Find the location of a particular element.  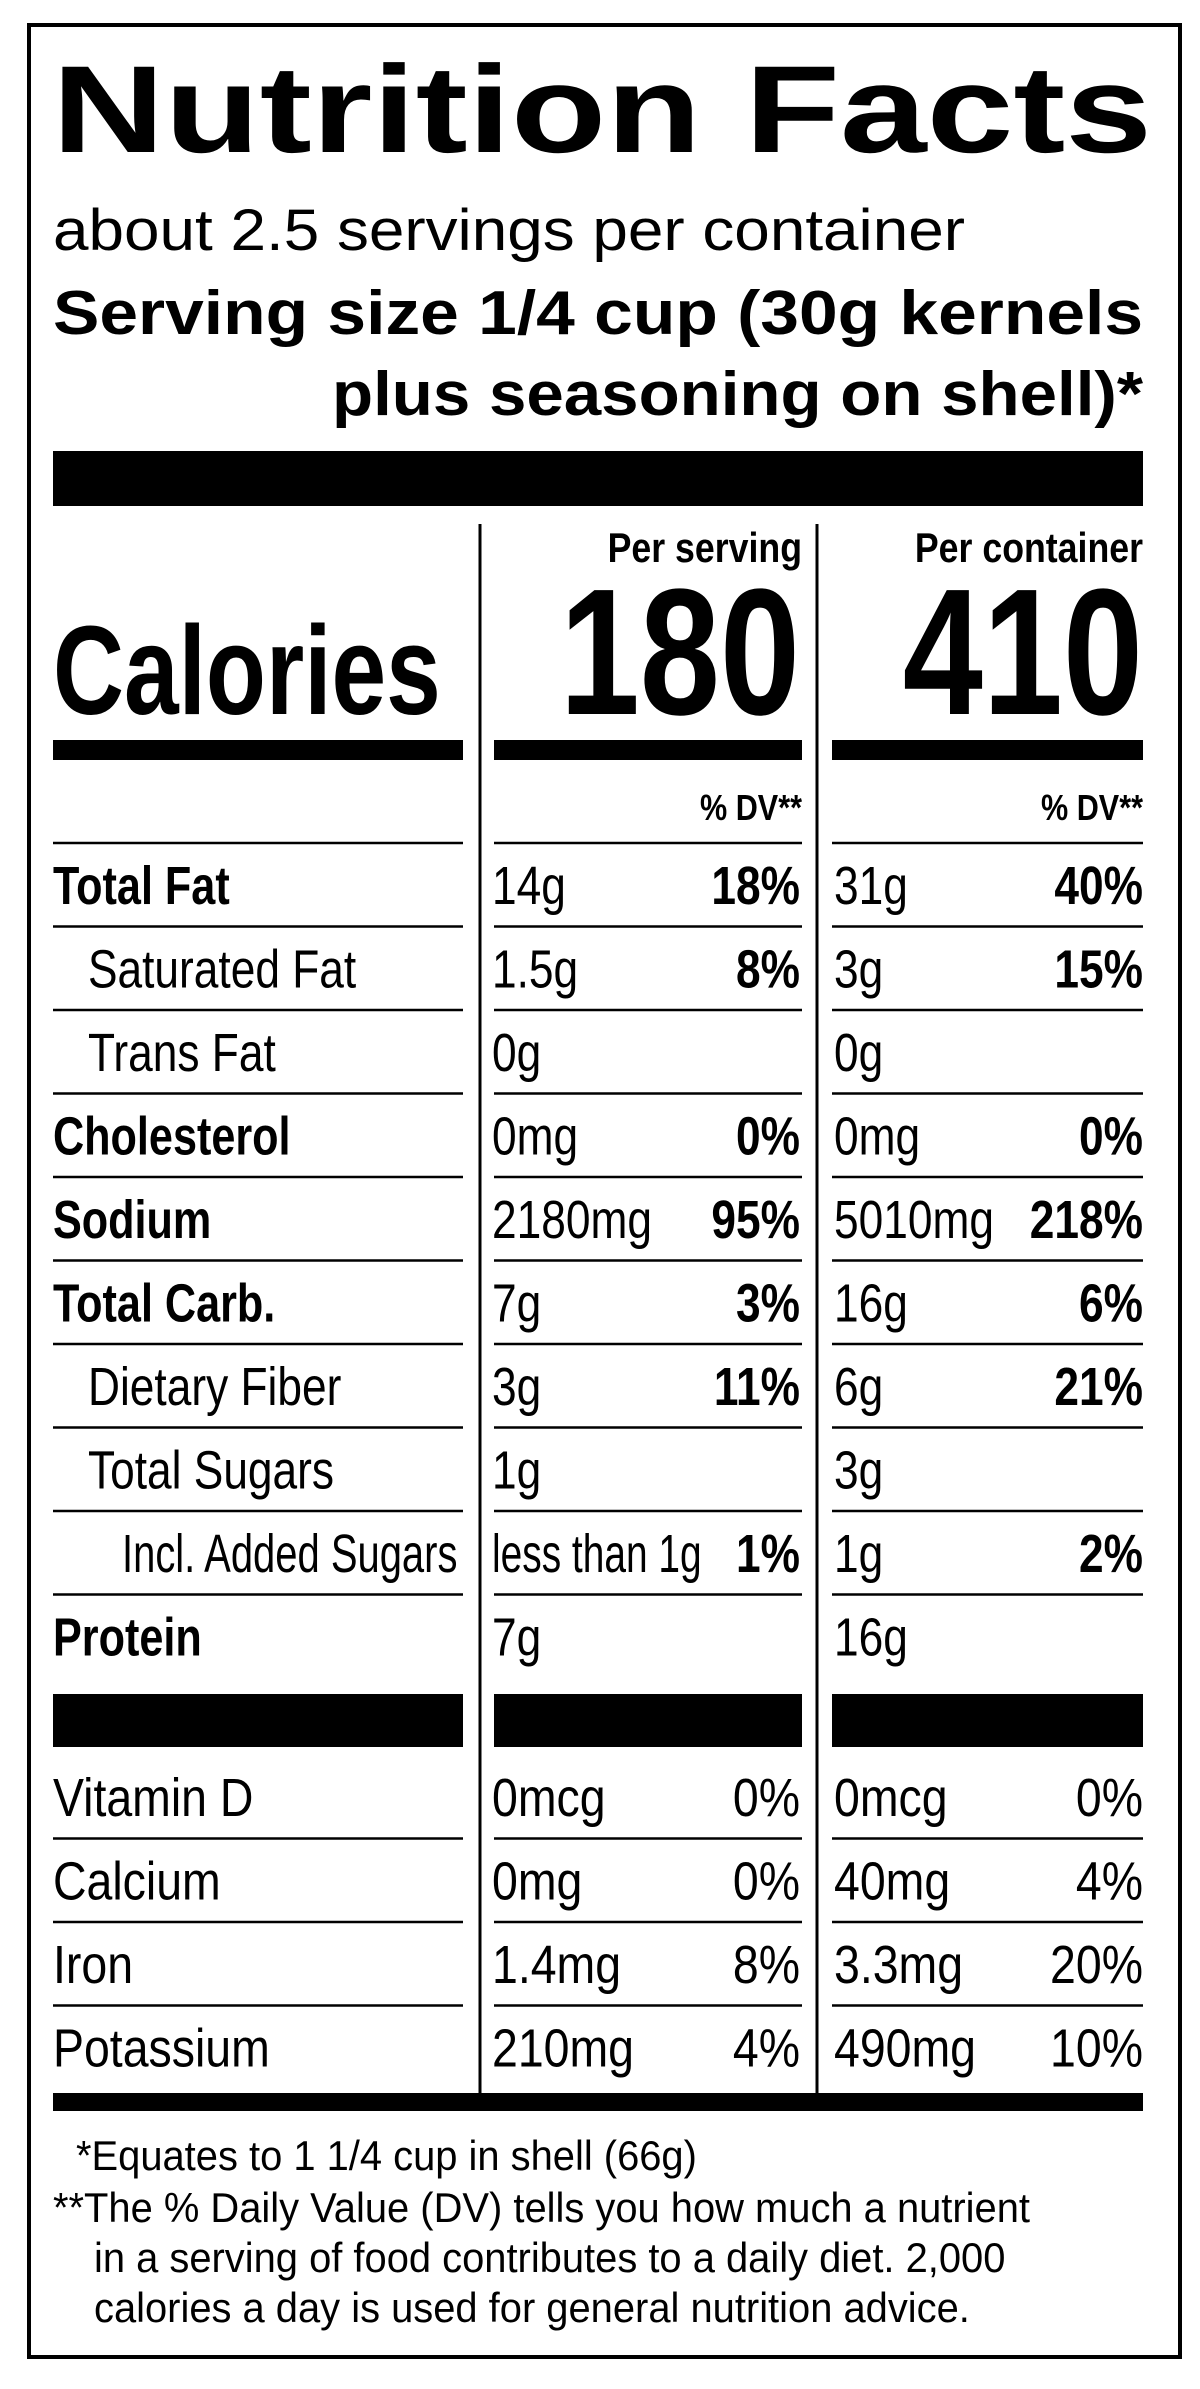

amount: 5010mg is located at coordinates (914, 1220).